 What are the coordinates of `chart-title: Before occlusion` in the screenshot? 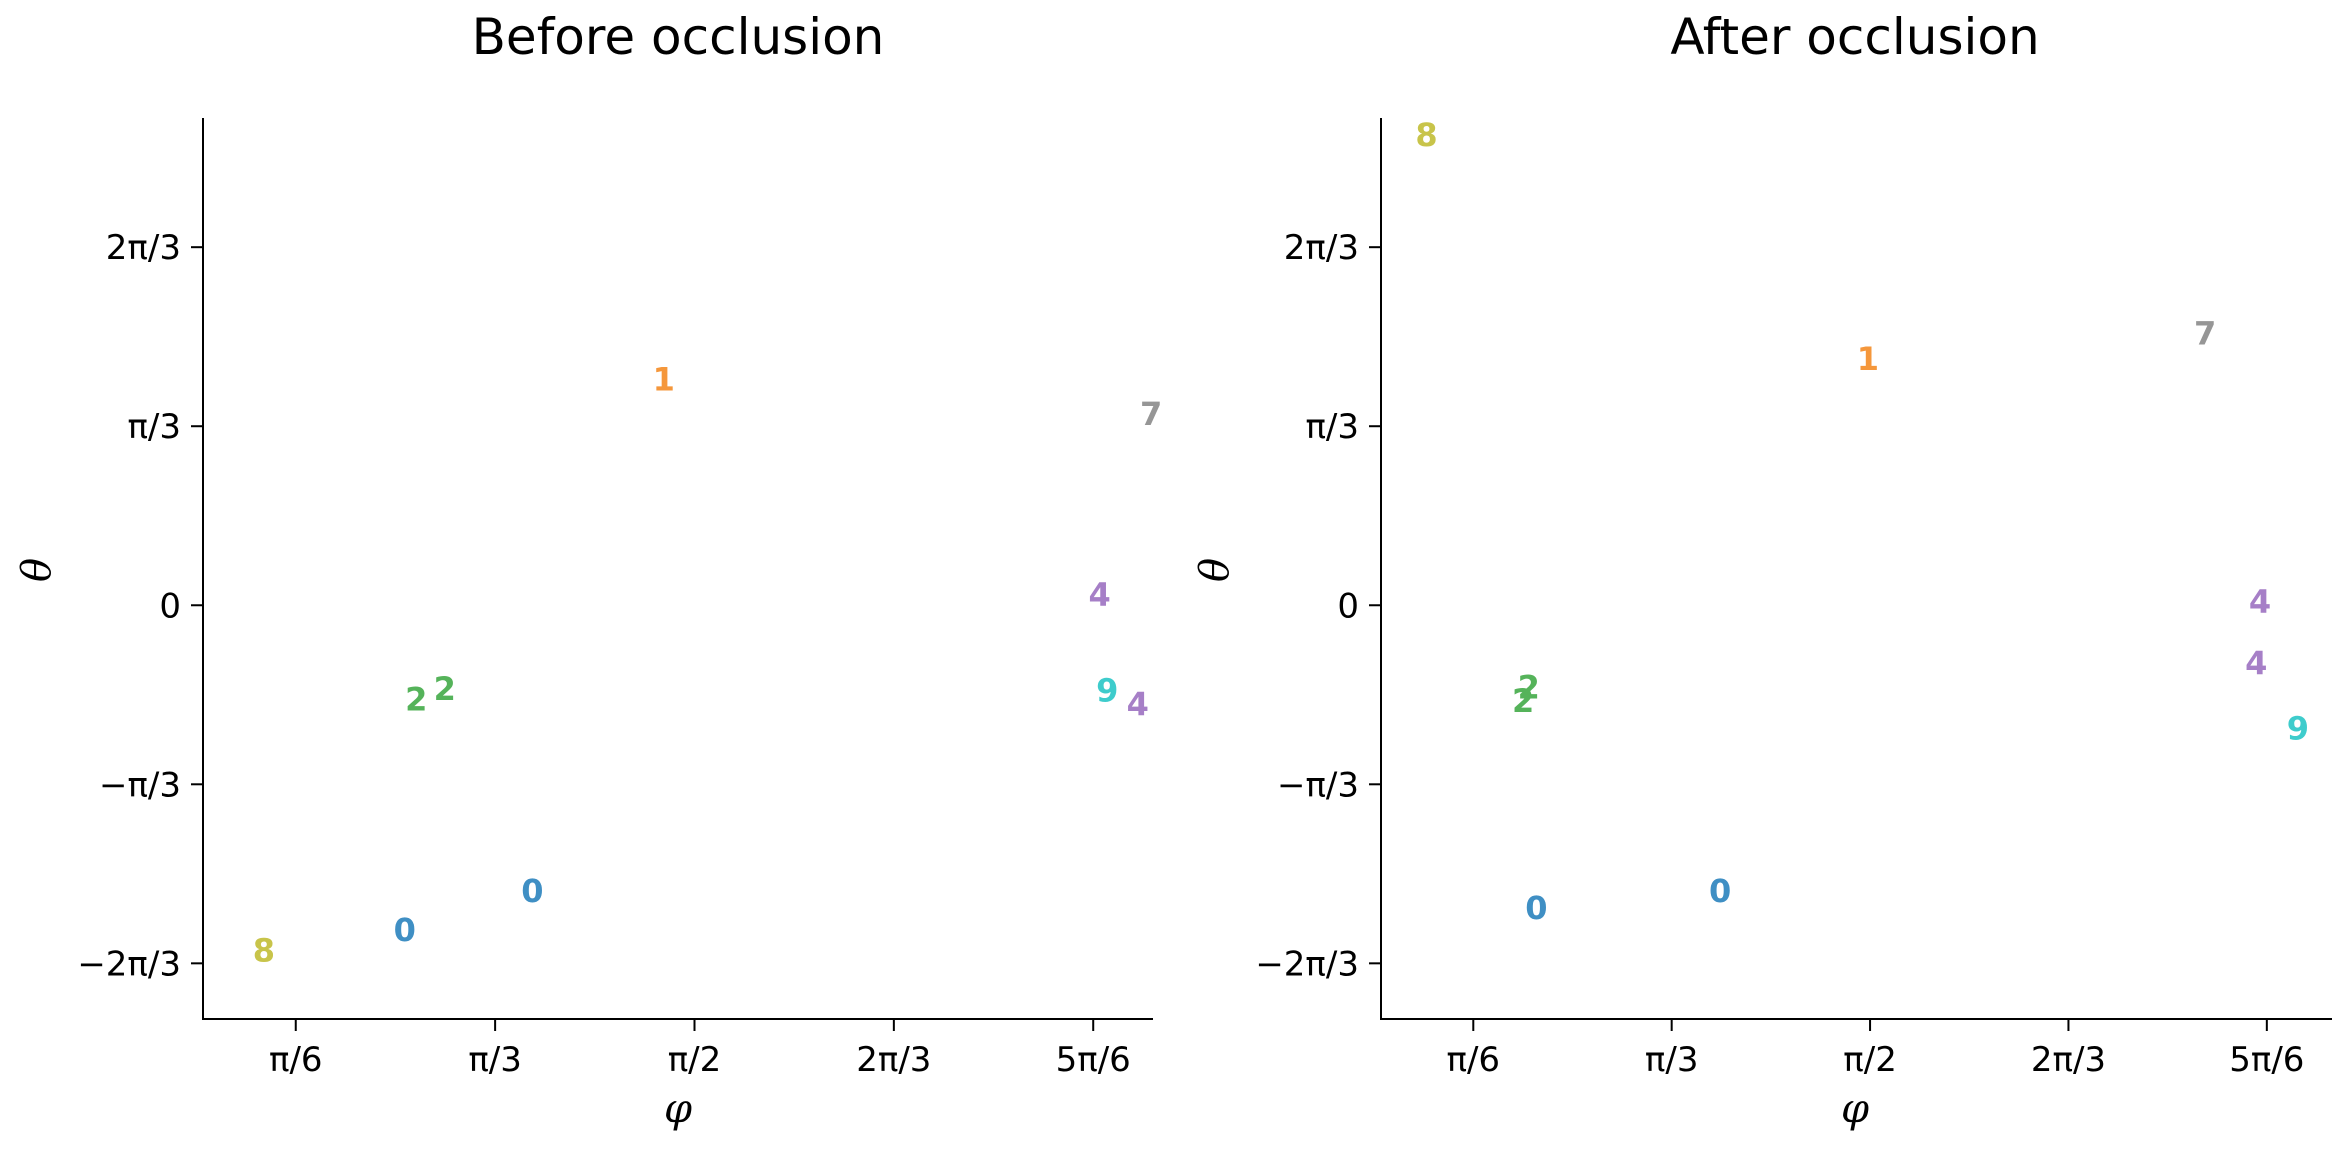 It's located at (678, 37).